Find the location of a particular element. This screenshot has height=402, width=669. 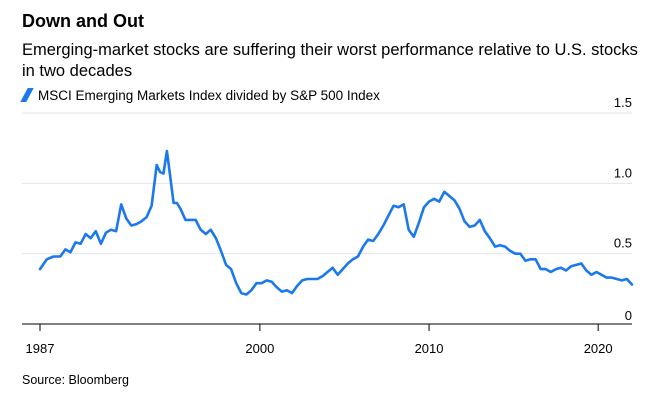

y-tick-label: 1.5 is located at coordinates (623, 102).